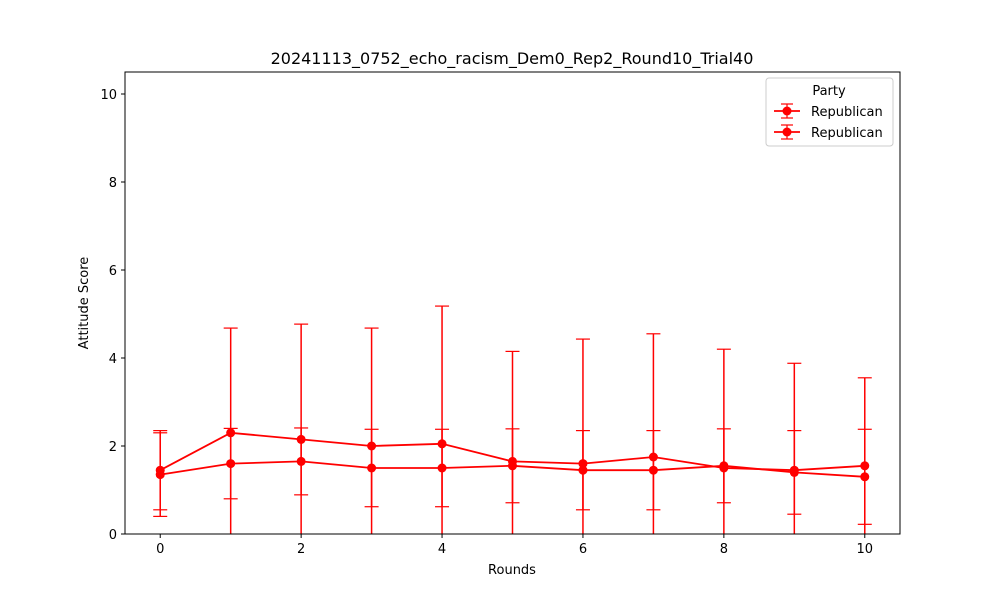  Describe the element at coordinates (113, 447) in the screenshot. I see `y-tick-label: 2` at that location.